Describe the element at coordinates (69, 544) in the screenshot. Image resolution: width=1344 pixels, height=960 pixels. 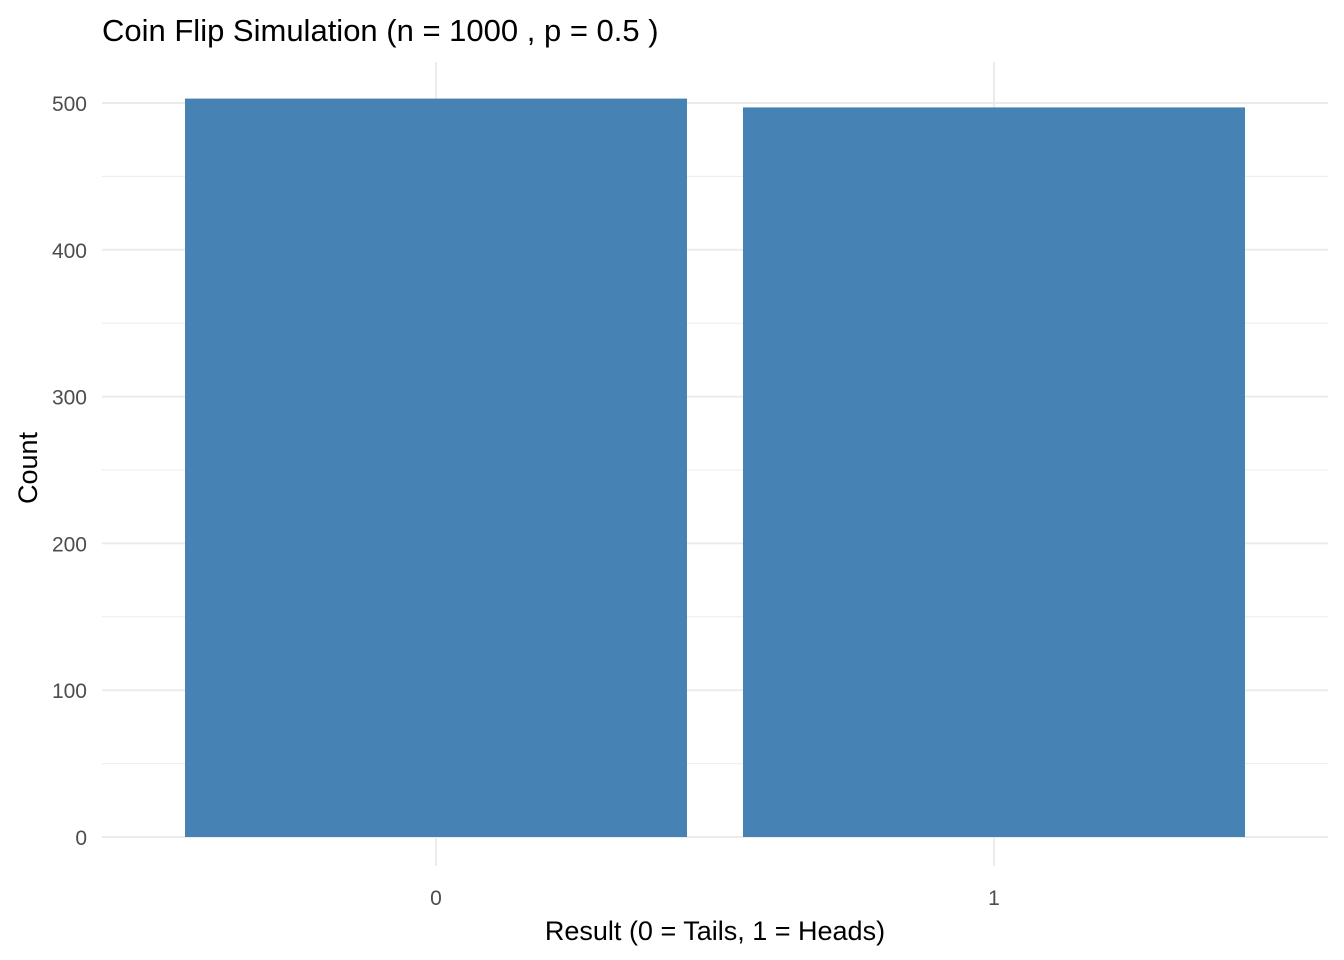
I see `y-tick-label: 200` at that location.